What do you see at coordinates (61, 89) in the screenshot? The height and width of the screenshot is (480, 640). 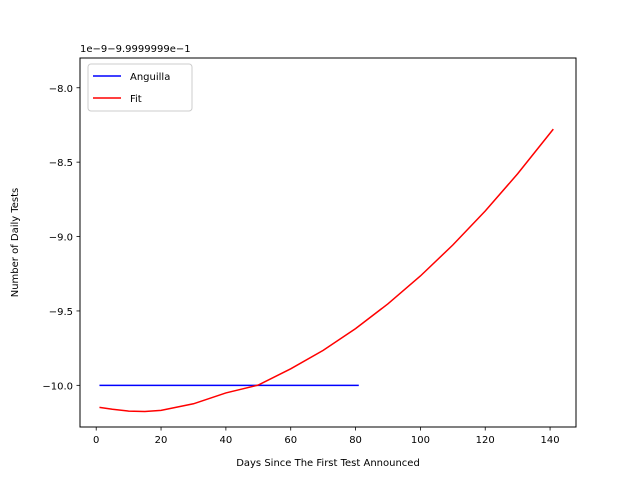 I see `y-tick-label: −8.0` at bounding box center [61, 89].